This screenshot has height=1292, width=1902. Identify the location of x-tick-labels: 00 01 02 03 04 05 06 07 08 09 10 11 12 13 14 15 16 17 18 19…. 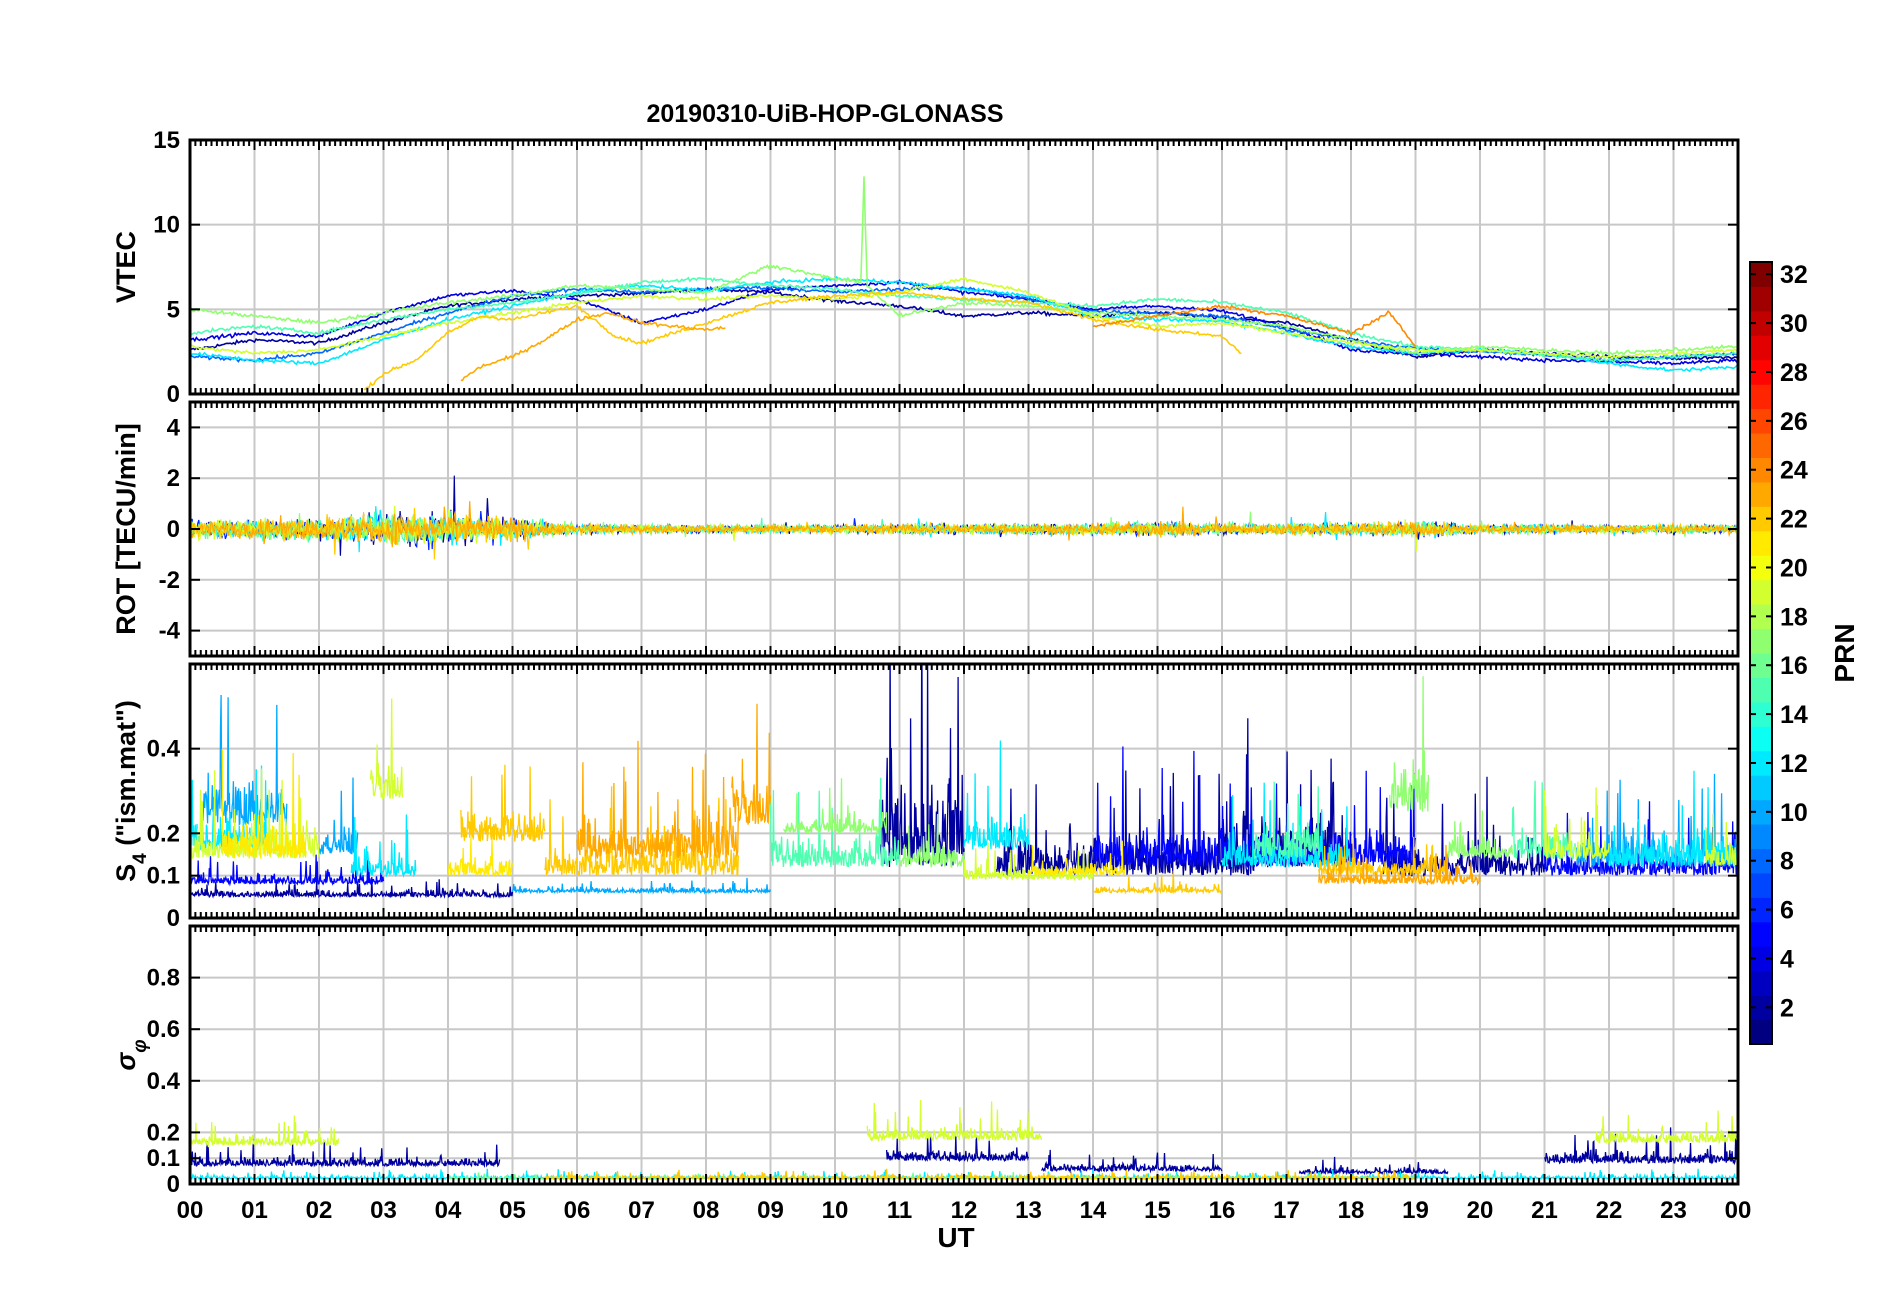
(964, 1210).